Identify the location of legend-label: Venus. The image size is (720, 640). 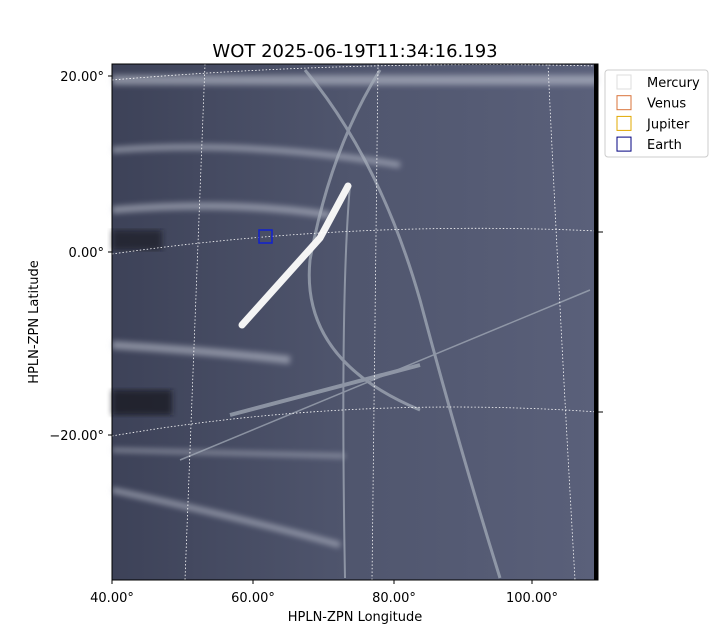
(666, 104).